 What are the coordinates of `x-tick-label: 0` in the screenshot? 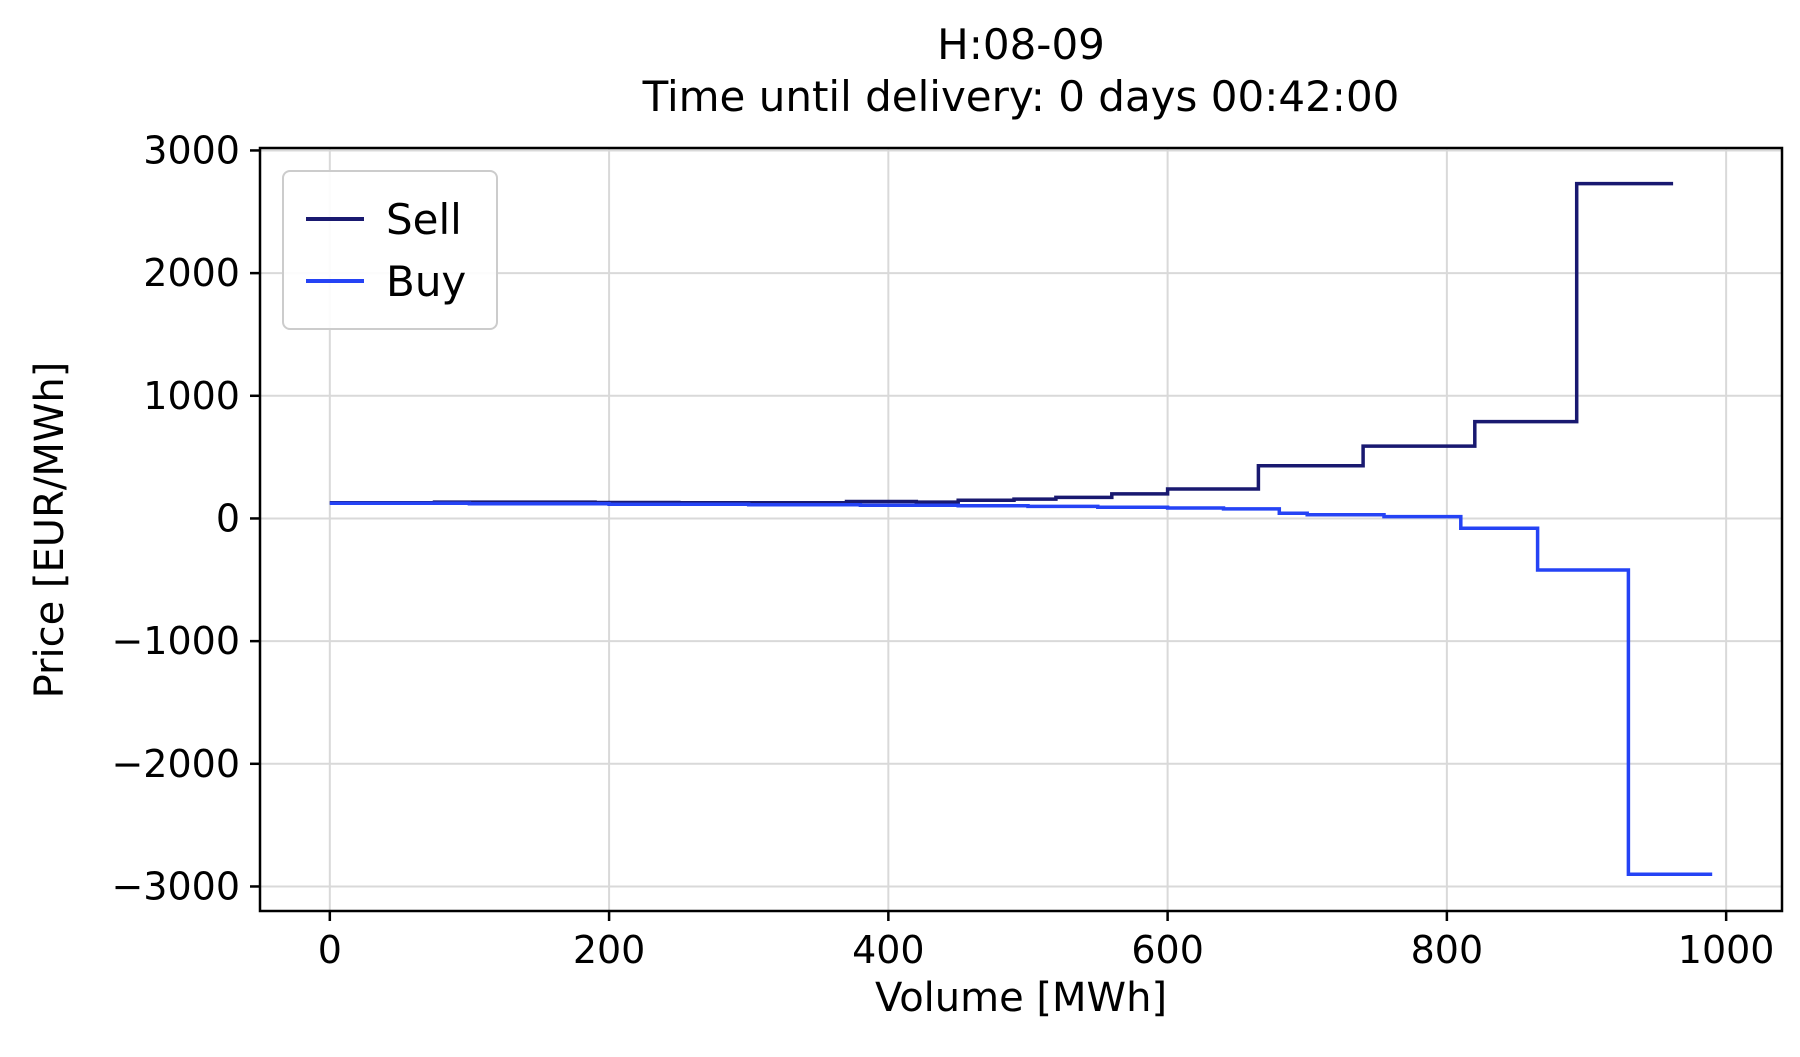 It's located at (330, 950).